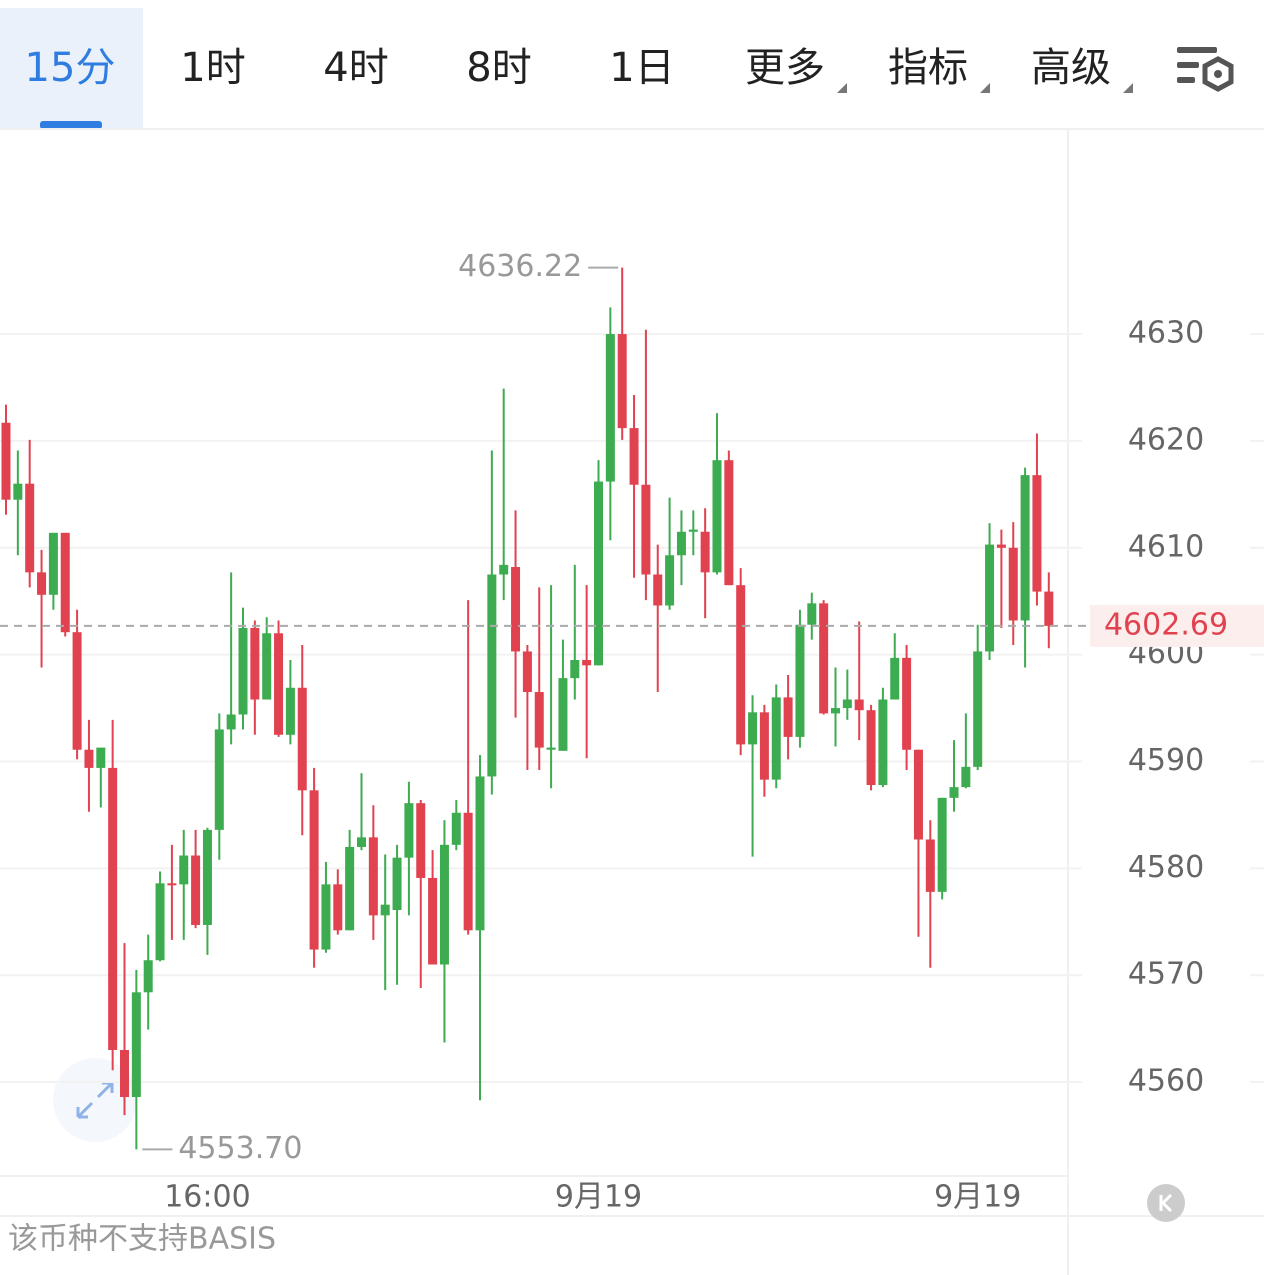 This screenshot has width=1264, height=1275. What do you see at coordinates (355, 68) in the screenshot?
I see `tab: 4时` at bounding box center [355, 68].